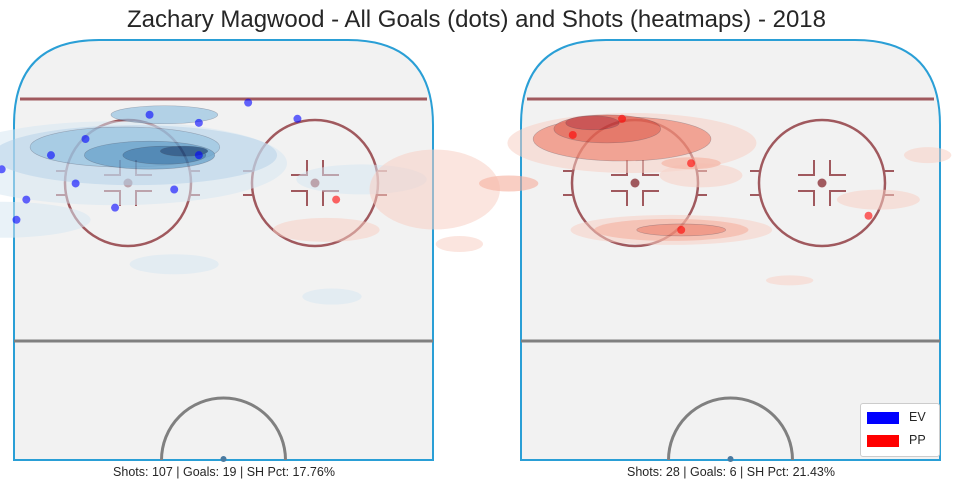 The height and width of the screenshot is (493, 953). What do you see at coordinates (883, 418) in the screenshot?
I see `legend-swatch-ev` at bounding box center [883, 418].